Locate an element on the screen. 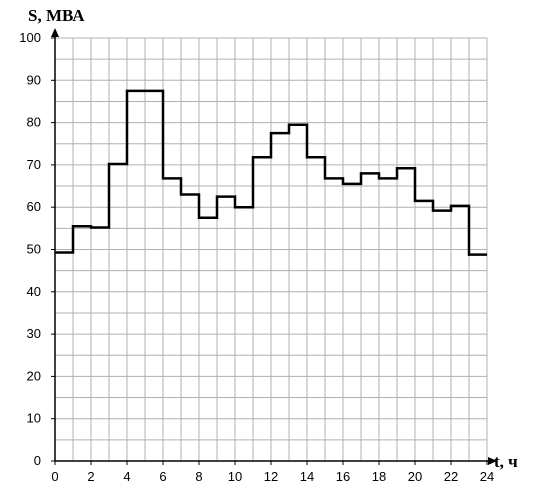 This screenshot has height=502, width=542. y-tick-label: 50 is located at coordinates (34, 249).